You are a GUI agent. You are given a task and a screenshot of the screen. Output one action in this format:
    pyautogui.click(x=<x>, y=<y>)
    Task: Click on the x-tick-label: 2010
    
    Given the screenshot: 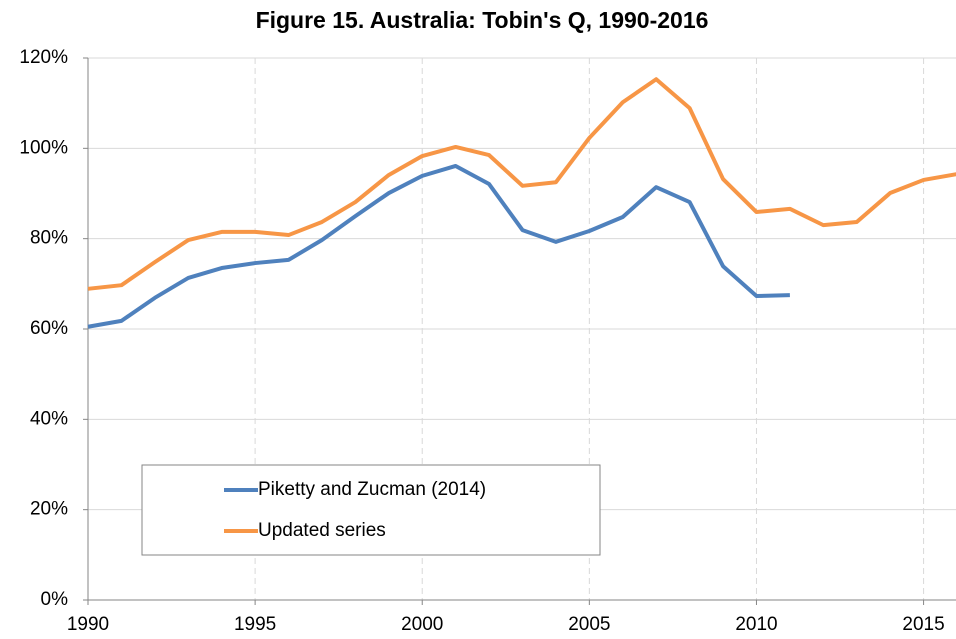 What is the action you would take?
    pyautogui.click(x=756, y=624)
    